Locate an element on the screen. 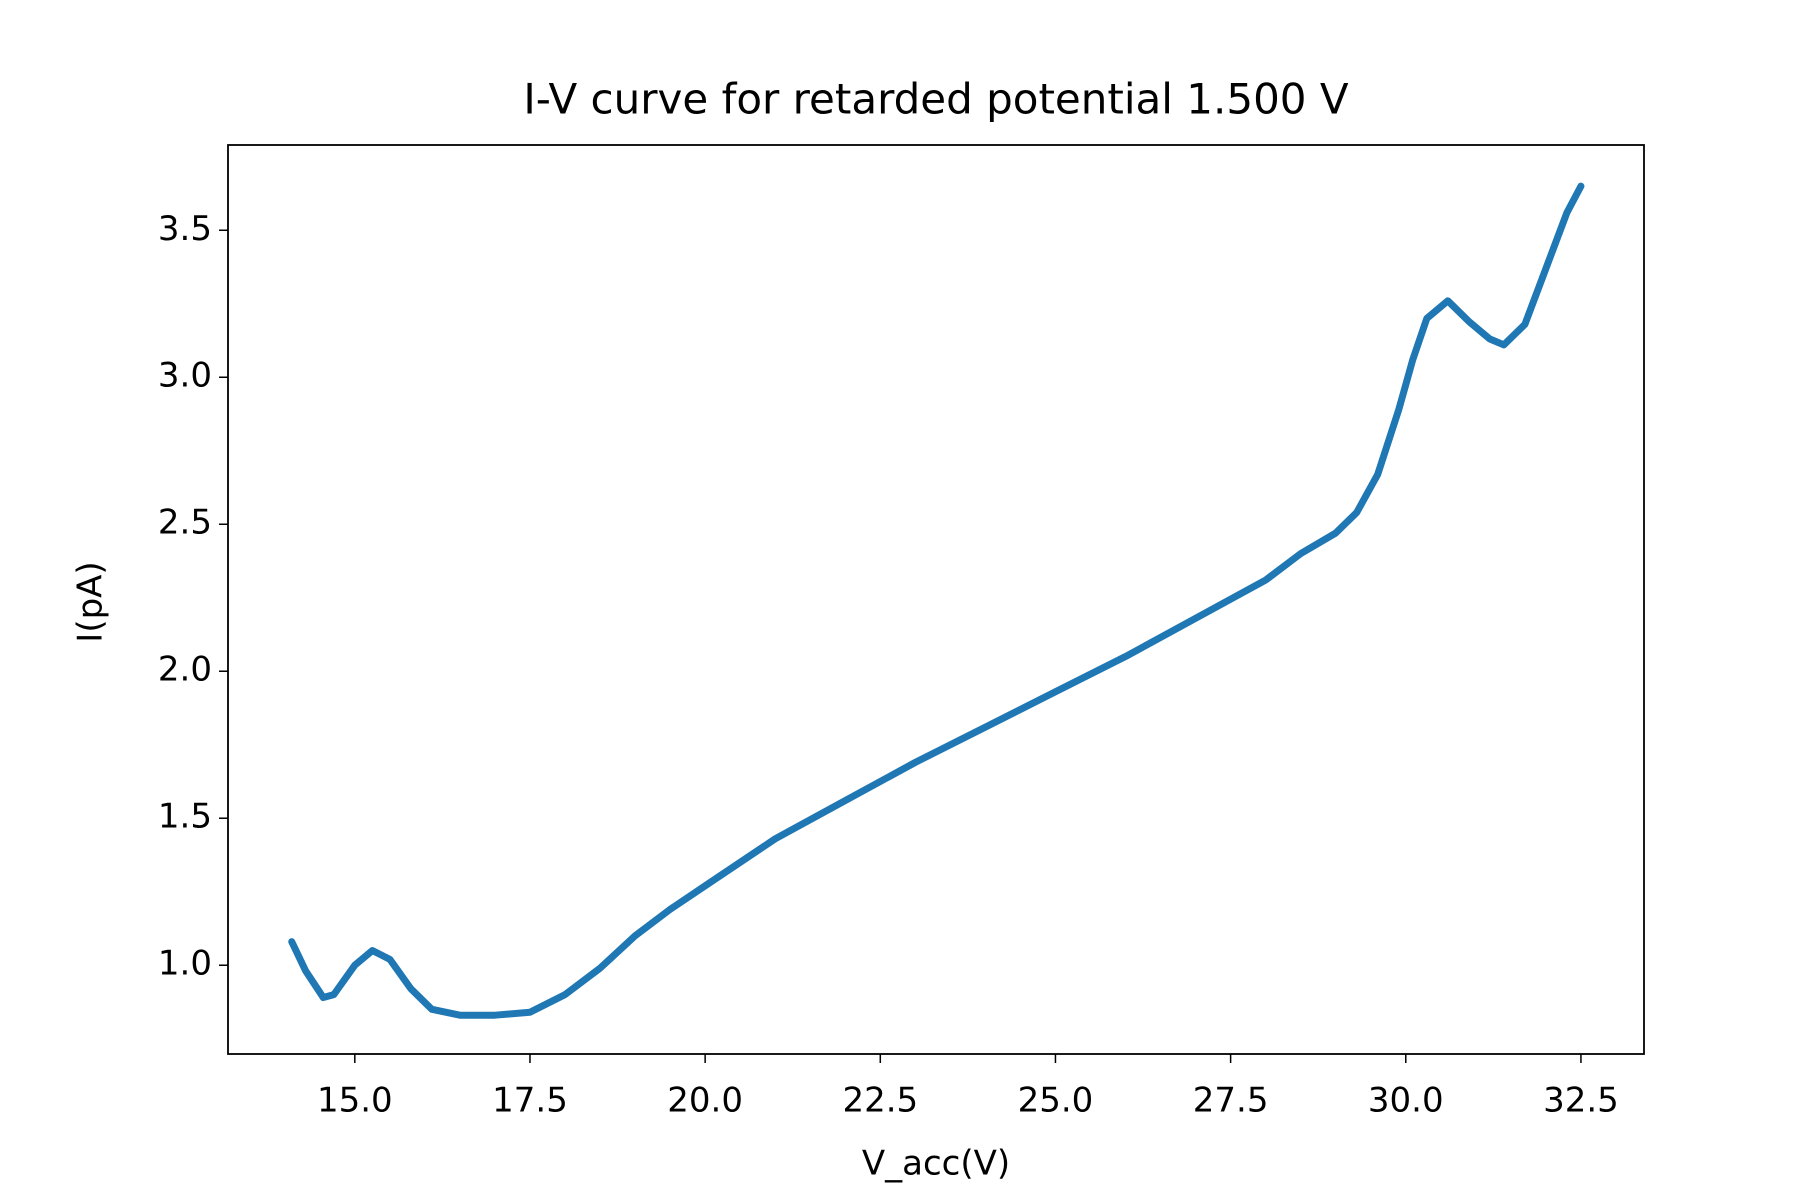 This screenshot has width=1800, height=1200. y-tick-label: 2.0 is located at coordinates (185, 670).